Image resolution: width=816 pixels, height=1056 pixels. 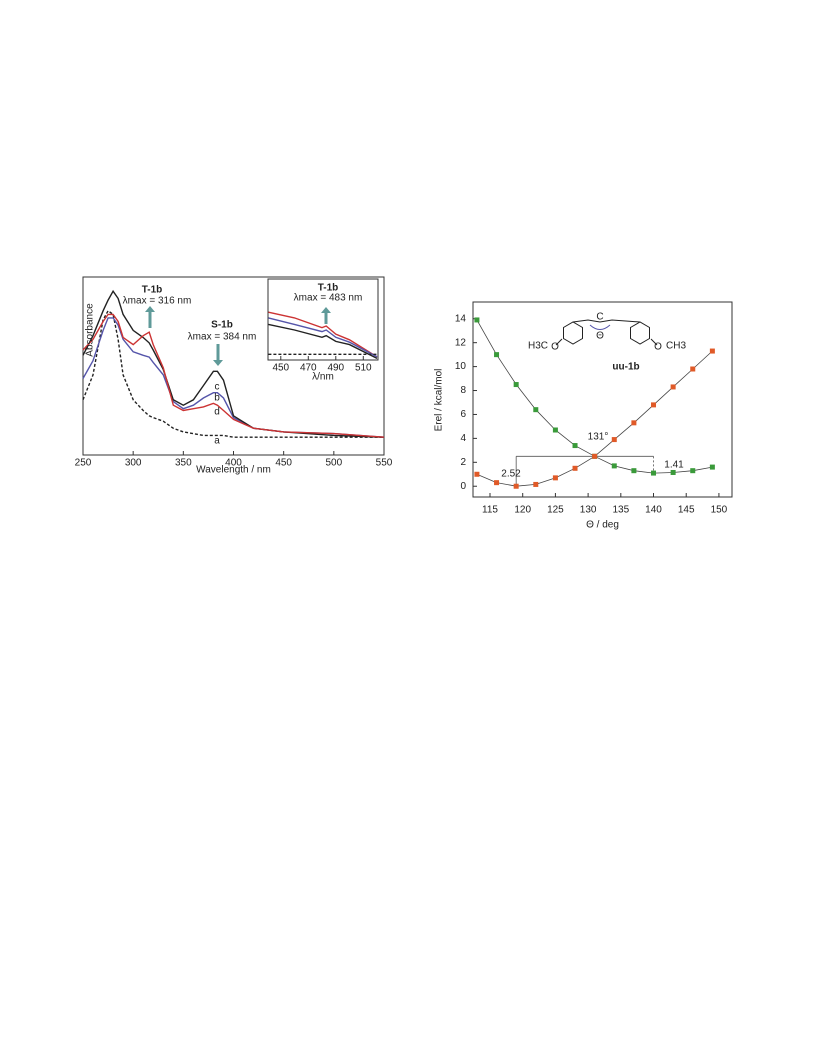 I want to click on annotation: S-1b, so click(x=222, y=325).